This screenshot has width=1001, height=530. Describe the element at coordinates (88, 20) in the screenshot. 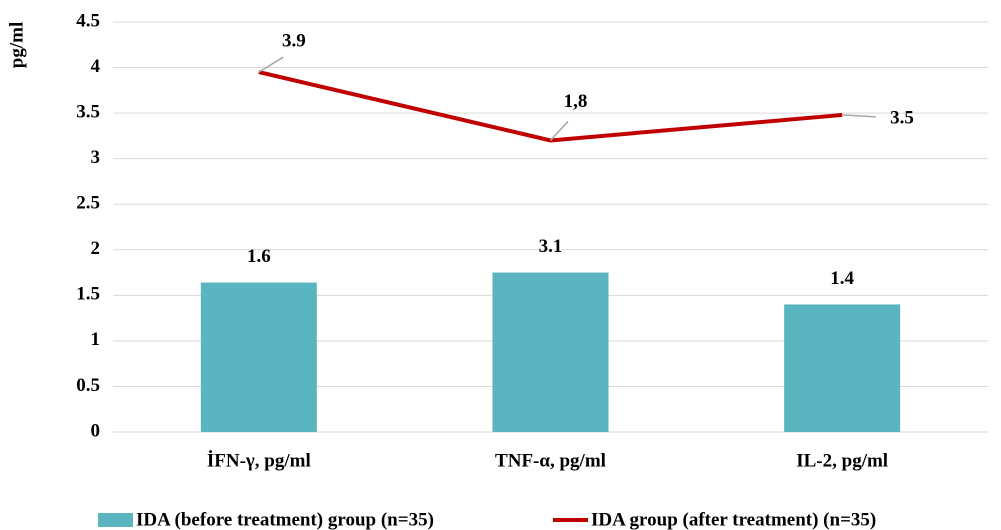

I see `y-tick-label: 4.5` at that location.